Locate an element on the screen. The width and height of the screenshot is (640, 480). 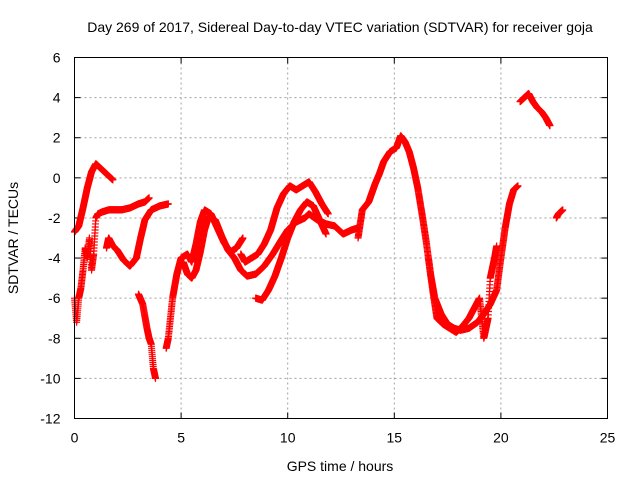
x-axis-label: GPS time / hours is located at coordinates (340, 466).